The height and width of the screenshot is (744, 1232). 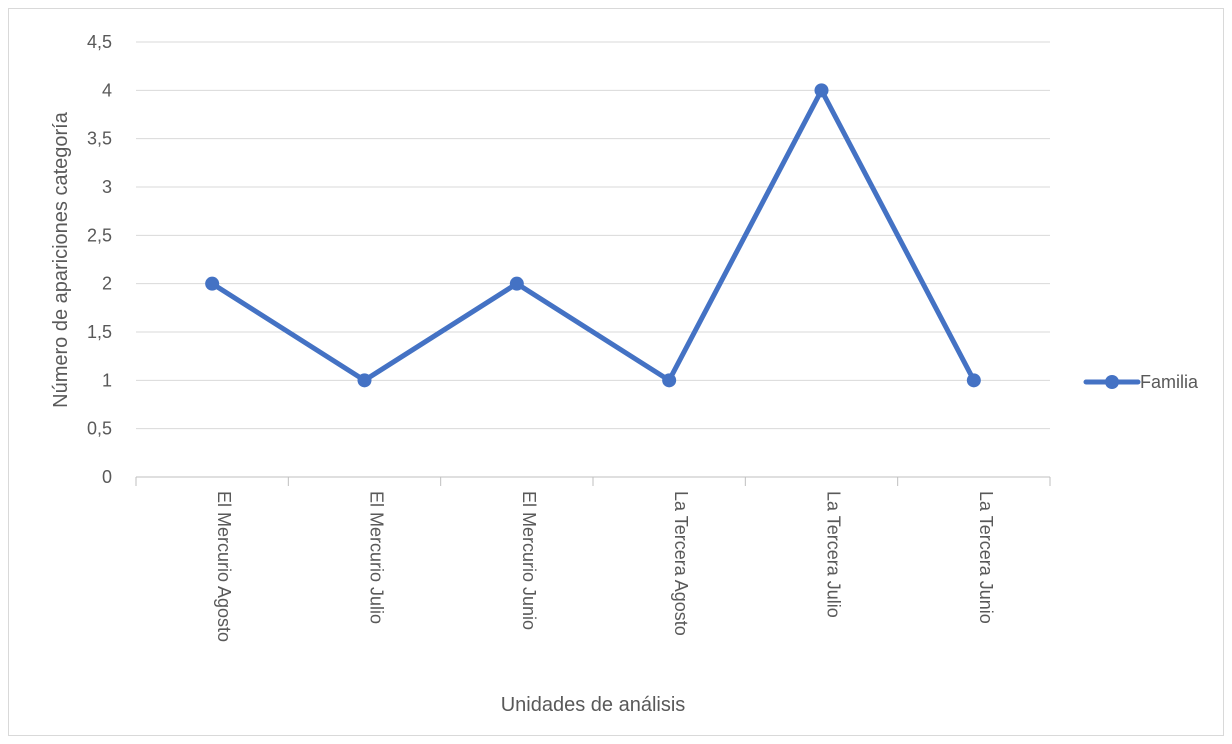 What do you see at coordinates (107, 477) in the screenshot?
I see `y-tick-label: 0` at bounding box center [107, 477].